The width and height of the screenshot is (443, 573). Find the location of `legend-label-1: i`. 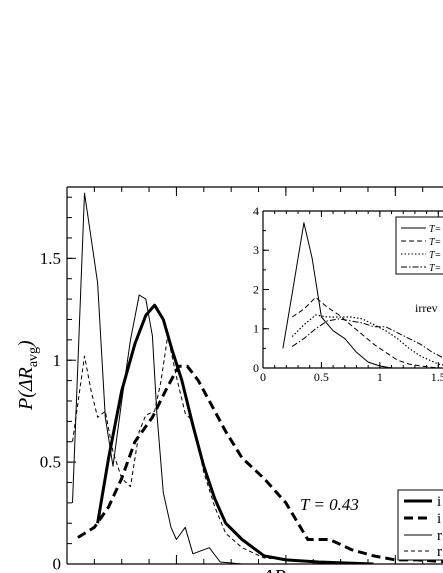

legend-label-1: i is located at coordinates (439, 502).